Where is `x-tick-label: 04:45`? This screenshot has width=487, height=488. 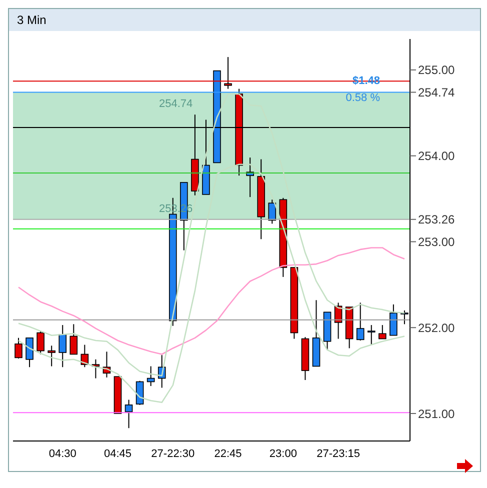
x-tick-label: 04:45 is located at coordinates (118, 454).